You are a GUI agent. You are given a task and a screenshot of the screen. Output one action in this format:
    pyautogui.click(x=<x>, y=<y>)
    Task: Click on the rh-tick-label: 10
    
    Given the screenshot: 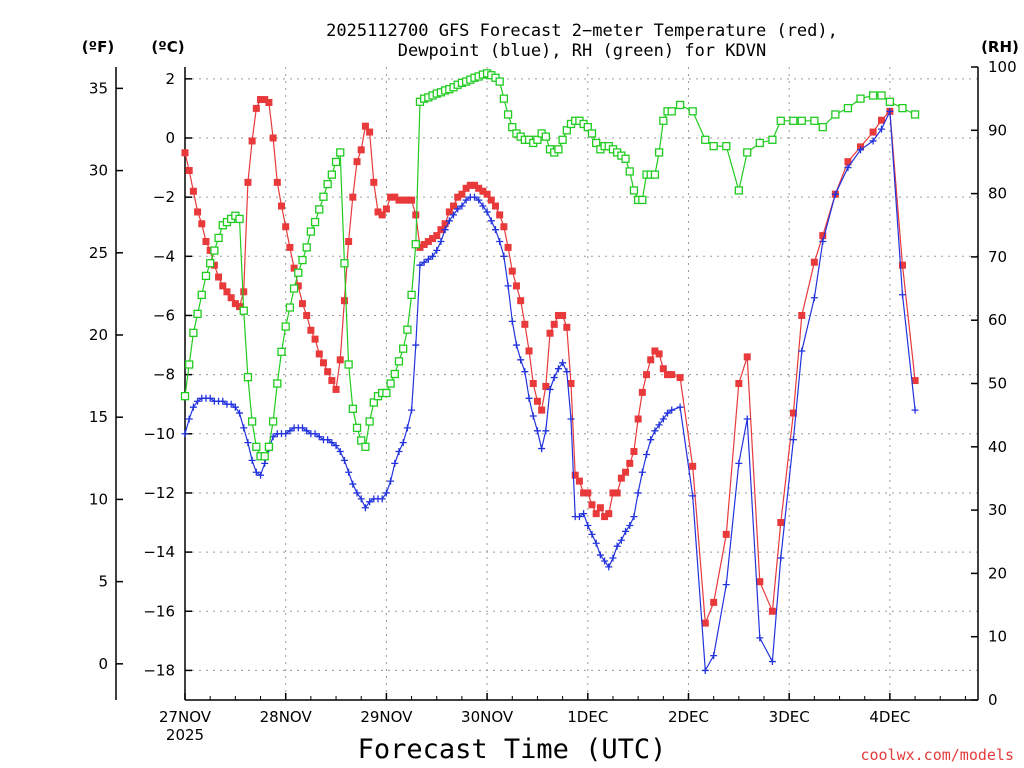 What is the action you would take?
    pyautogui.click(x=997, y=637)
    